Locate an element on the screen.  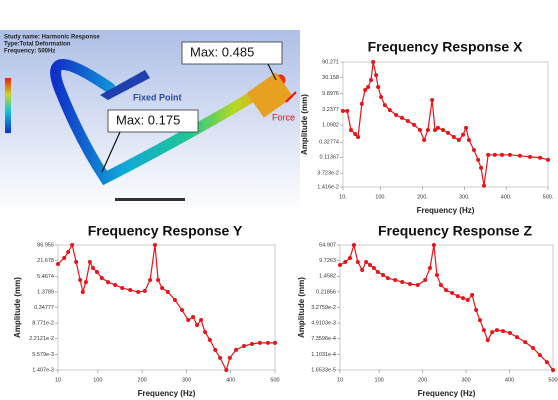
chart-title: Frequency Response Y is located at coordinates (165, 231).